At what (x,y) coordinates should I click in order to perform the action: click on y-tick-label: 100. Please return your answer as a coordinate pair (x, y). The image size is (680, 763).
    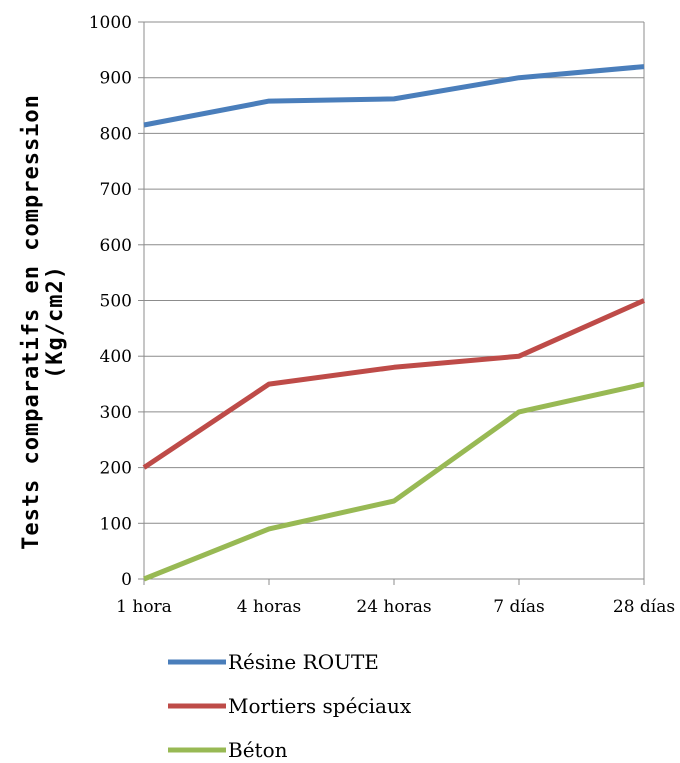
    Looking at the image, I should click on (116, 524).